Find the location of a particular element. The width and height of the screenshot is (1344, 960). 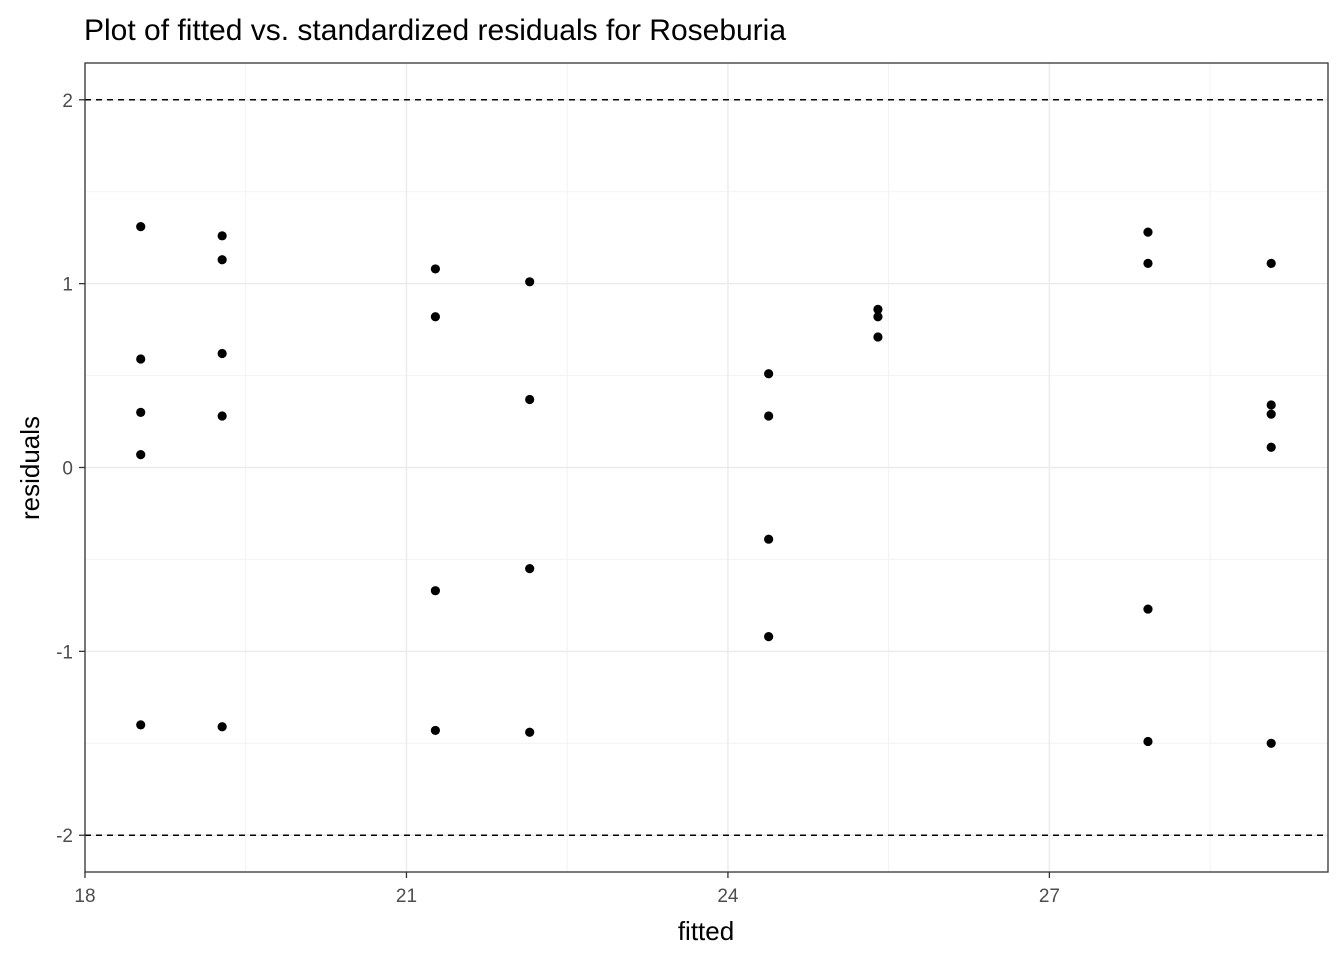

y-tick-label: 1 is located at coordinates (67, 285).